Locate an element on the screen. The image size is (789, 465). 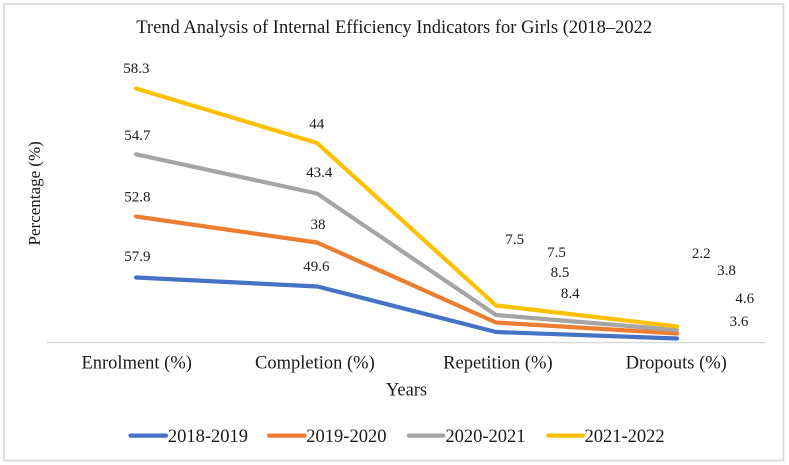
svg-text: 4.6 is located at coordinates (744, 299).